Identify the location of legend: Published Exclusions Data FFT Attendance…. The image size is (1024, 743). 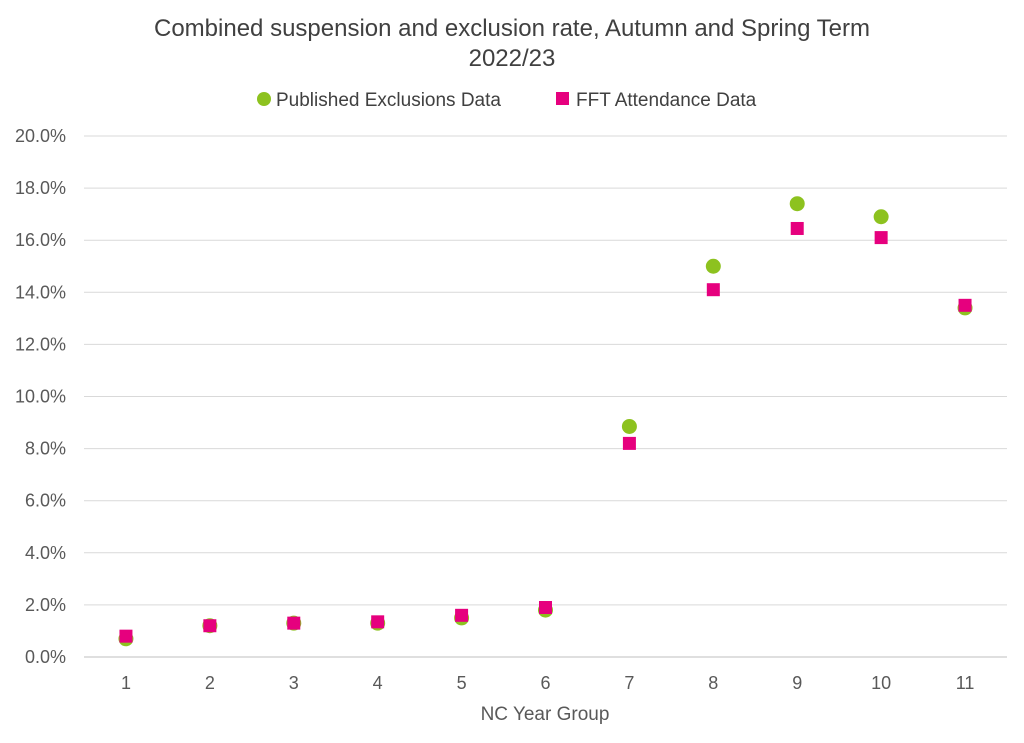
(507, 100).